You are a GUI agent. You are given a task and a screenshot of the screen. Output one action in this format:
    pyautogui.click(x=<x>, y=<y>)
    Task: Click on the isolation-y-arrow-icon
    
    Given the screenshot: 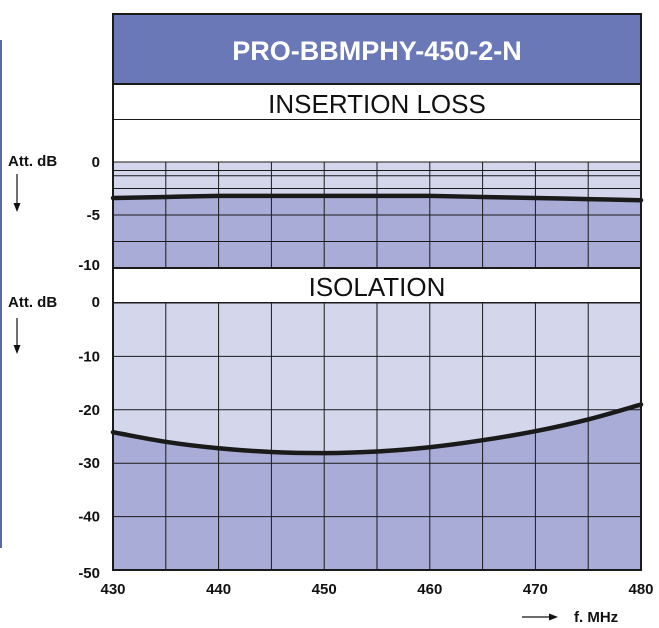 What is the action you would take?
    pyautogui.click(x=17, y=336)
    